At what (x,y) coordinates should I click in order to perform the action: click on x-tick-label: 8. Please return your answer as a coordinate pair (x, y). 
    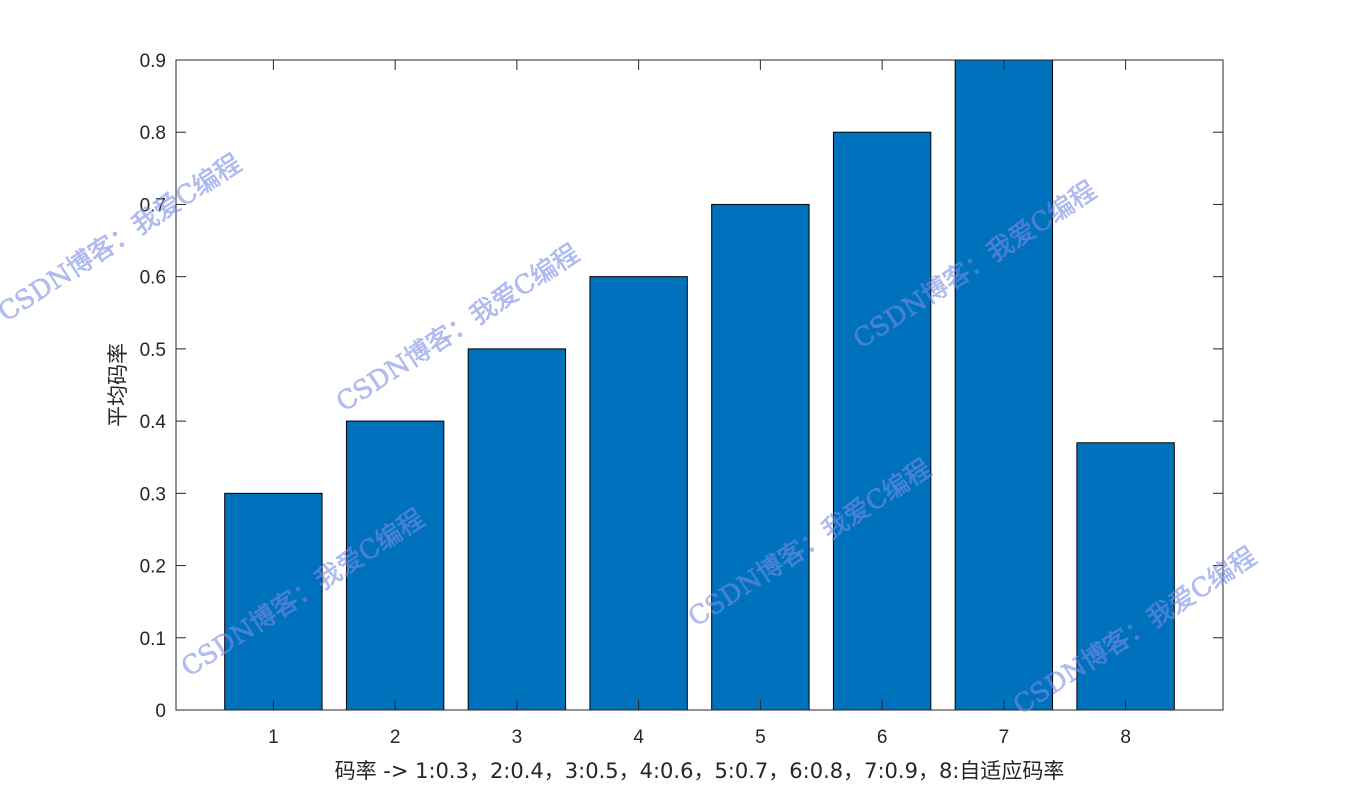
    Looking at the image, I should click on (1125, 737).